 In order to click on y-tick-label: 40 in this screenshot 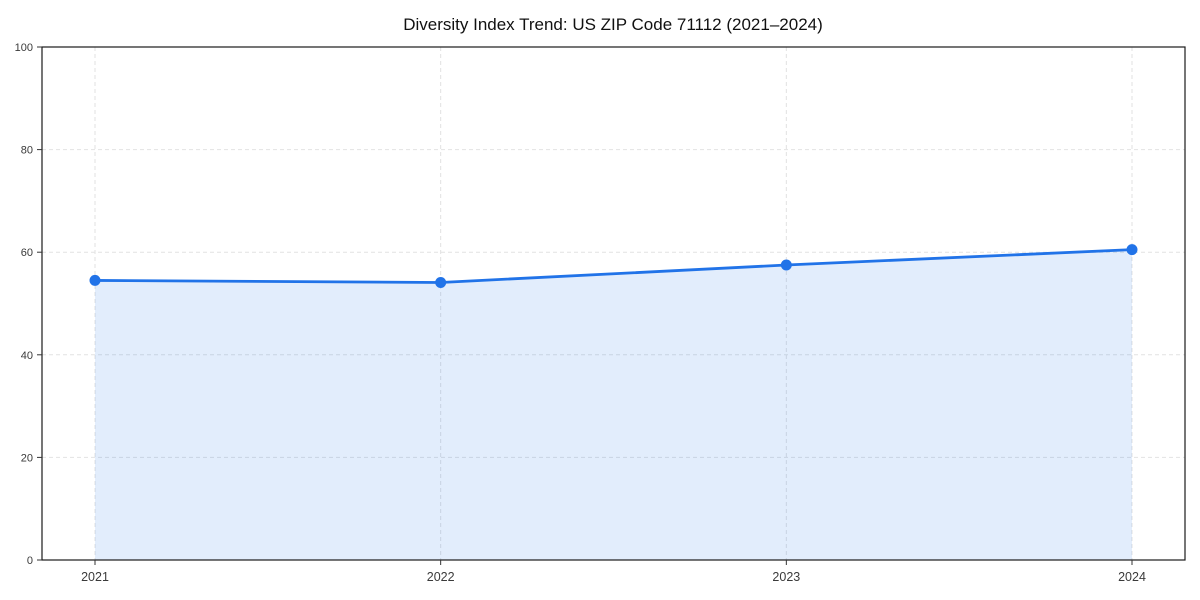, I will do `click(27, 356)`.